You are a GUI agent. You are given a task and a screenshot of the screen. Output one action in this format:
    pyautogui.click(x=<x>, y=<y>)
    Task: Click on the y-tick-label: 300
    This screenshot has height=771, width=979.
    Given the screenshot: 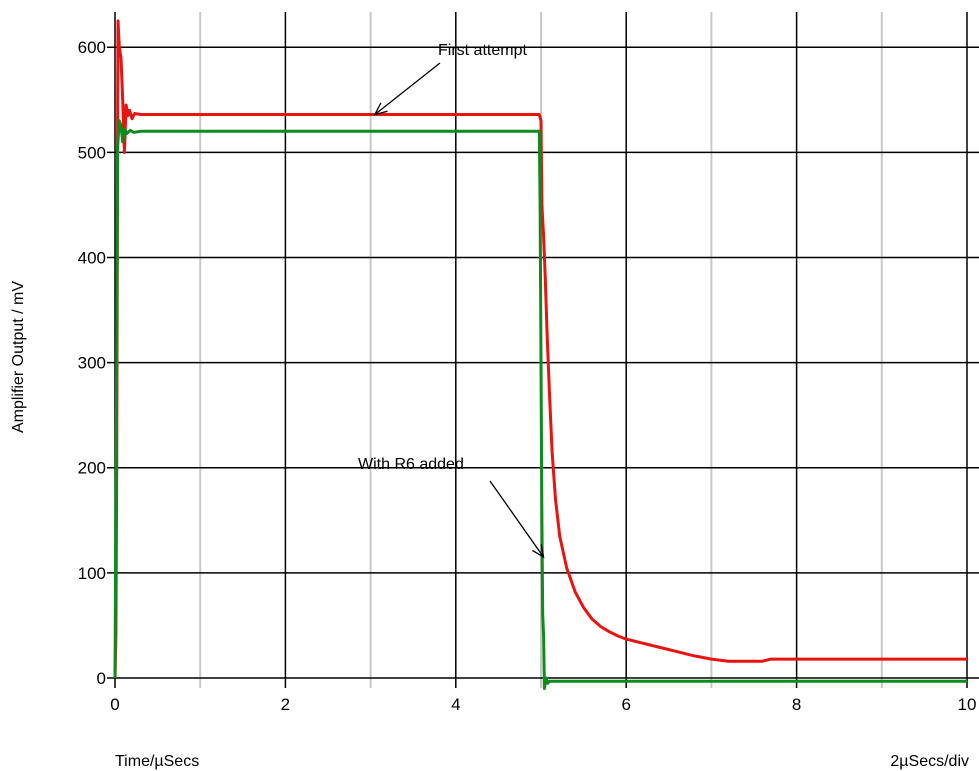 What is the action you would take?
    pyautogui.click(x=92, y=363)
    